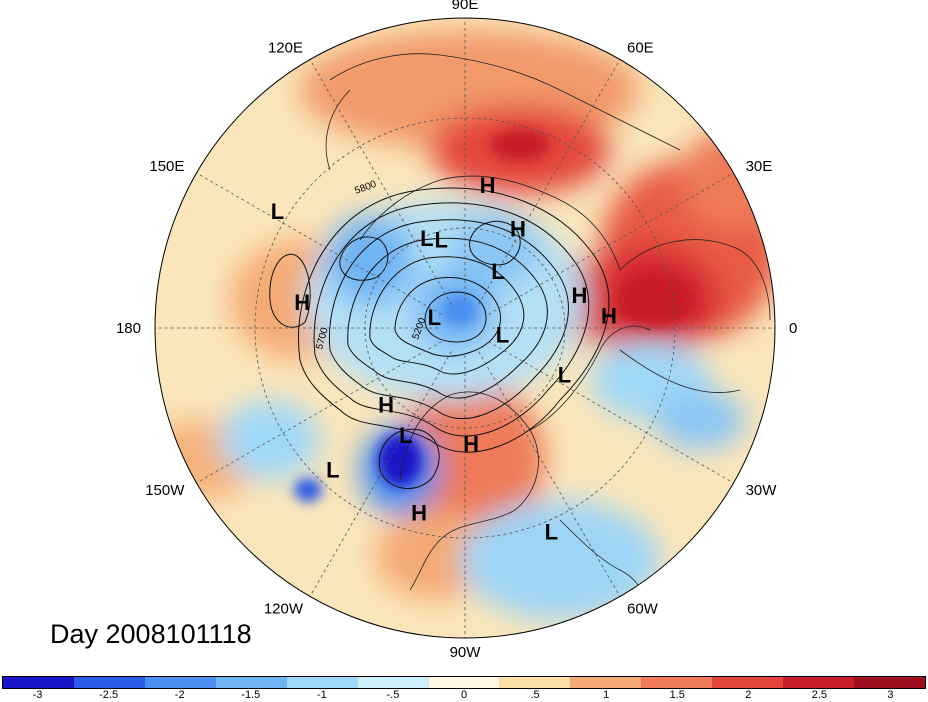 The width and height of the screenshot is (928, 702). I want to click on colorbar-tick-label: -2, so click(179, 695).